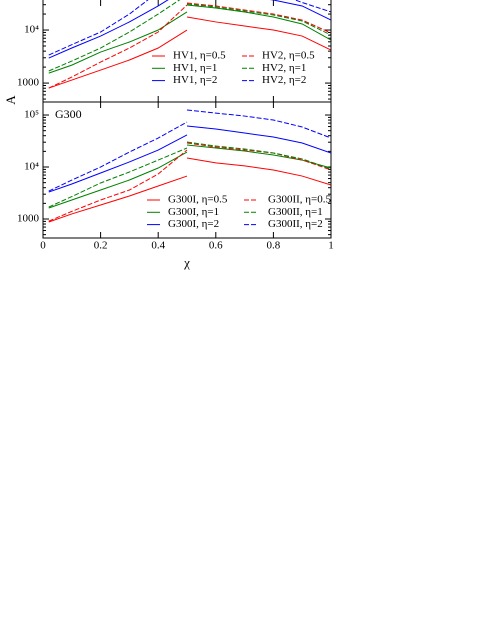 The height and width of the screenshot is (638, 493). I want to click on legend-label: G300II, η=0.5, so click(299, 200).